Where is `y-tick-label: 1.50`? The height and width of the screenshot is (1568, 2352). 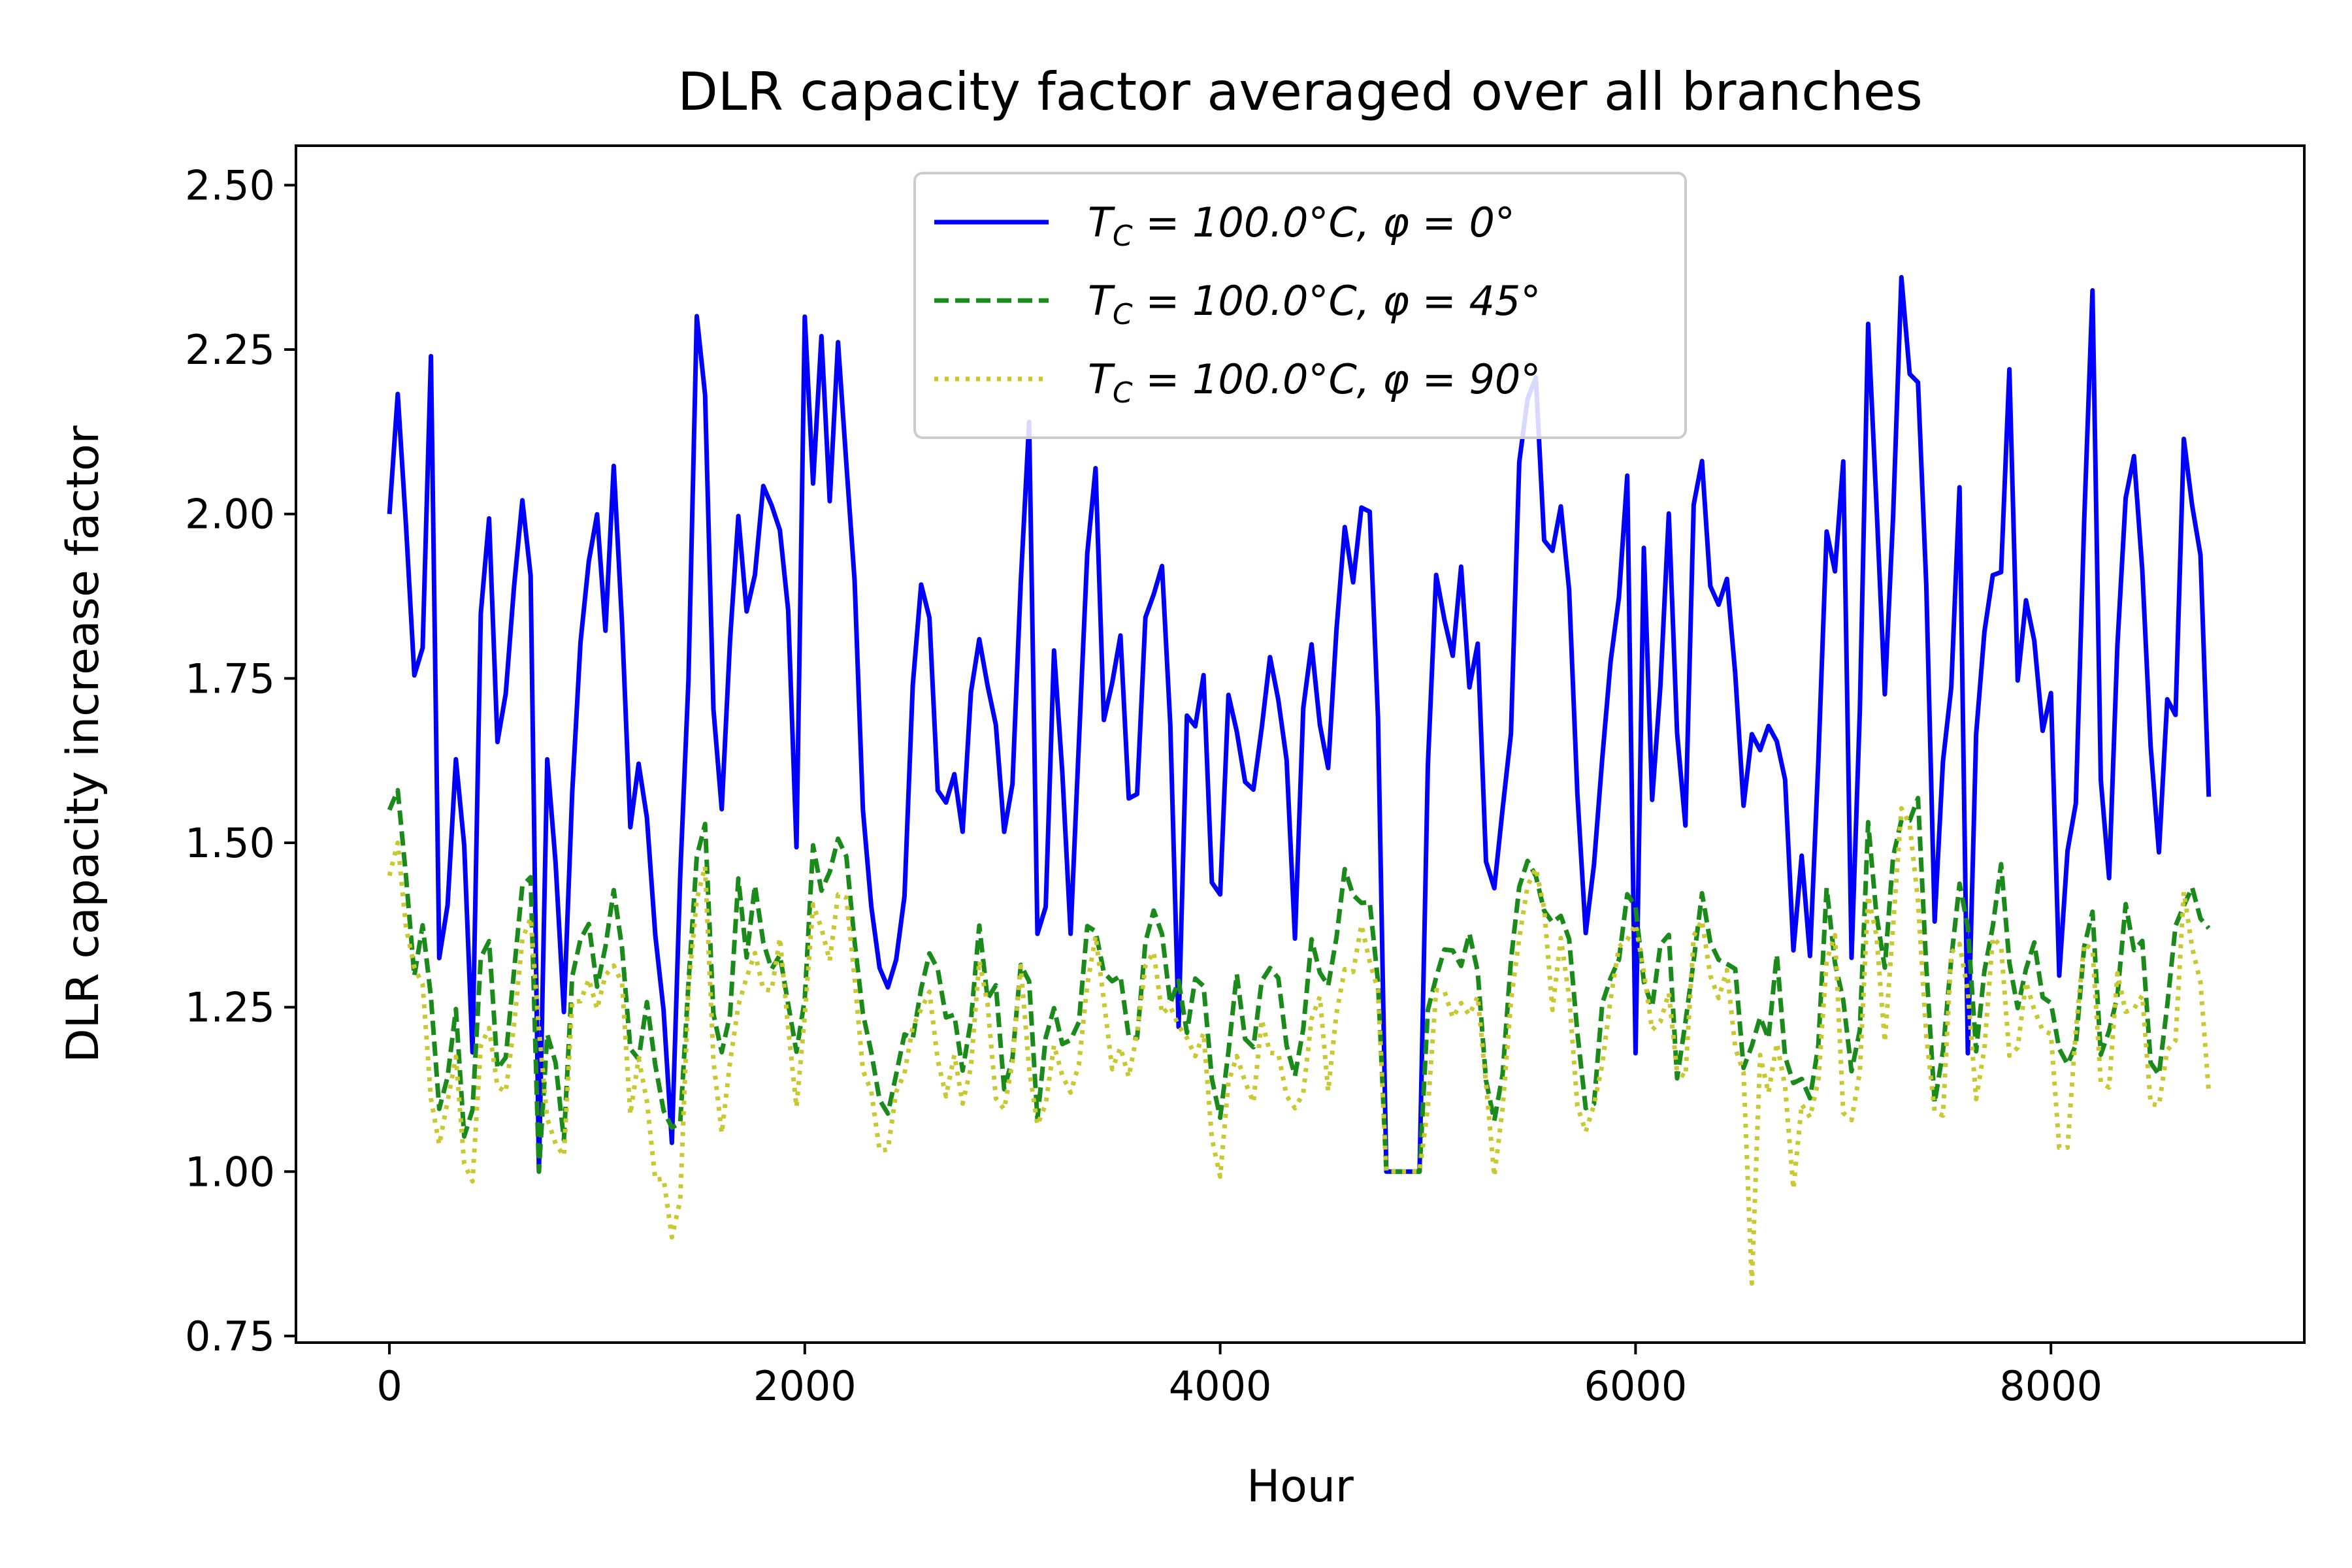 y-tick-label: 1.50 is located at coordinates (230, 843).